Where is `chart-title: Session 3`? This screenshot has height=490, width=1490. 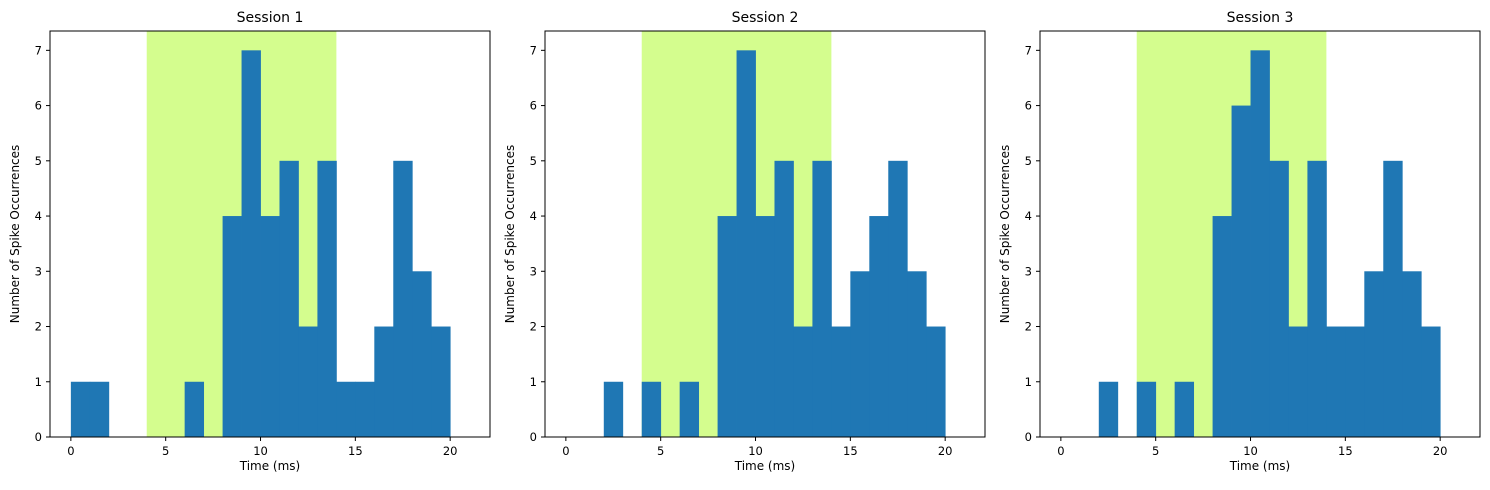
chart-title: Session 3 is located at coordinates (1260, 18).